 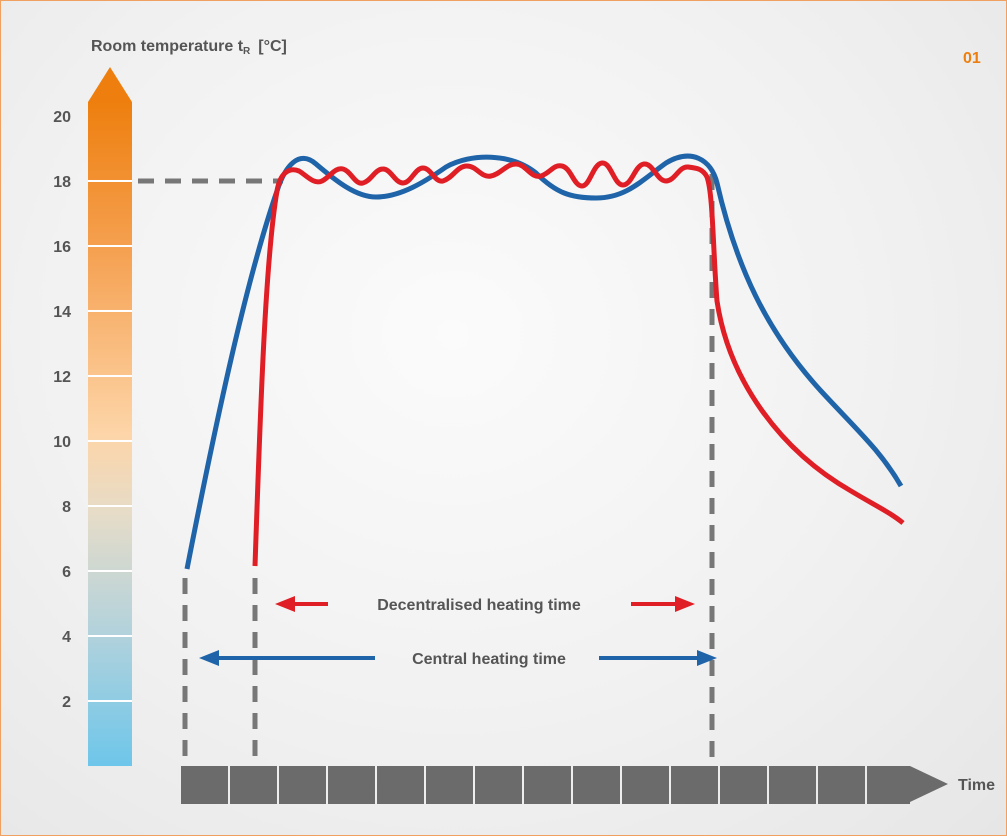 What do you see at coordinates (110, 441) in the screenshot?
I see `scale-divider-lines` at bounding box center [110, 441].